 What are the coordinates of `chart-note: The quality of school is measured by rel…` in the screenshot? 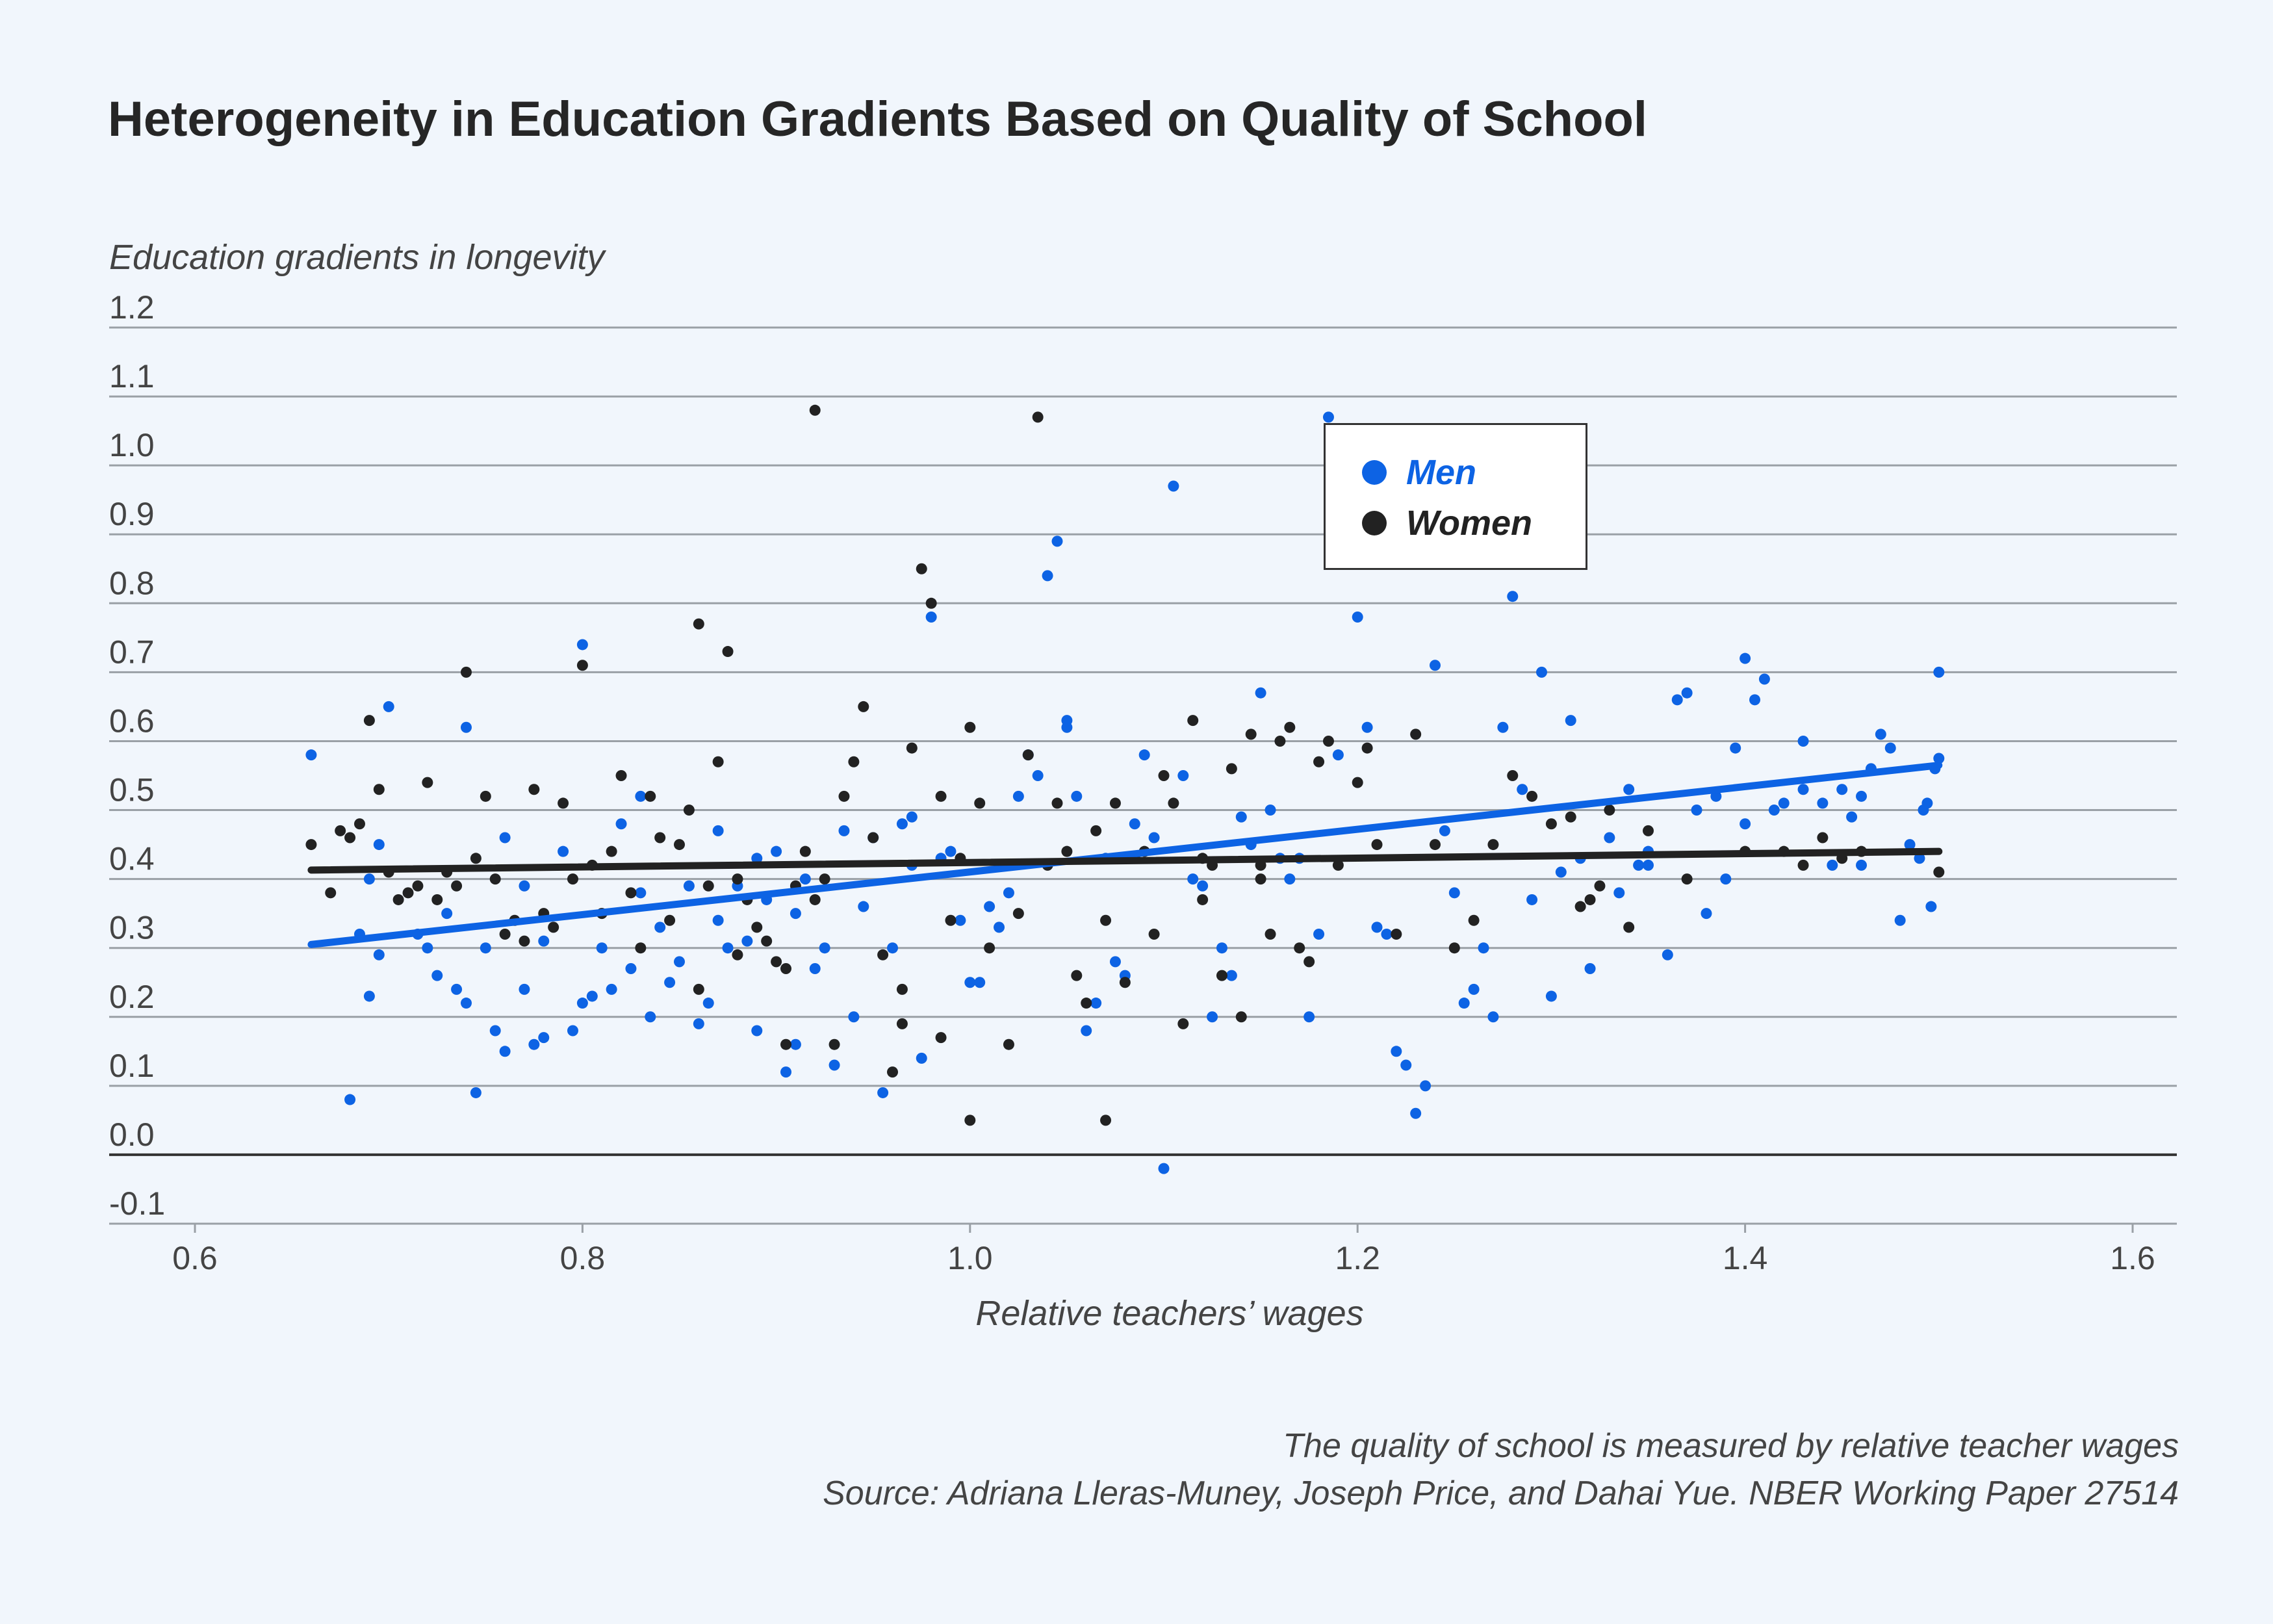 It's located at (1731, 1446).